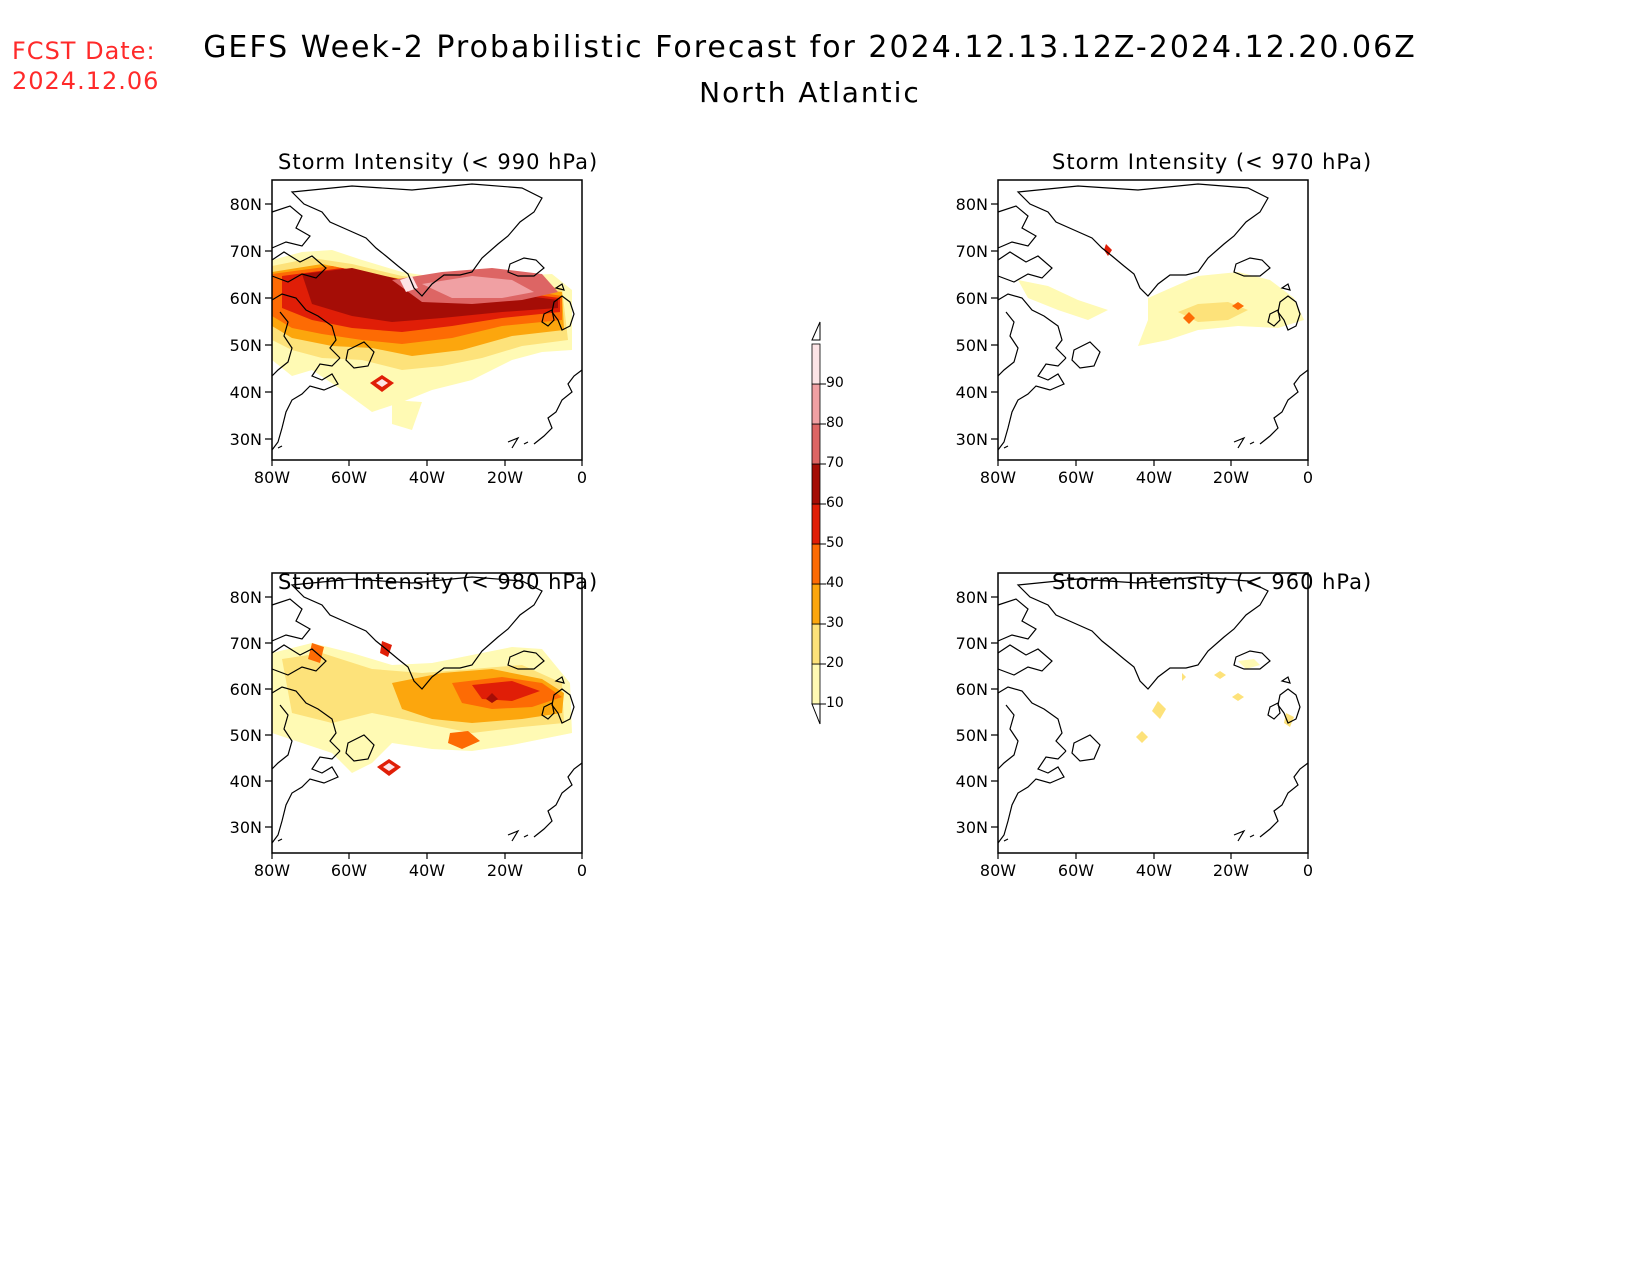  I want to click on colorbar-label: 80, so click(835, 423).